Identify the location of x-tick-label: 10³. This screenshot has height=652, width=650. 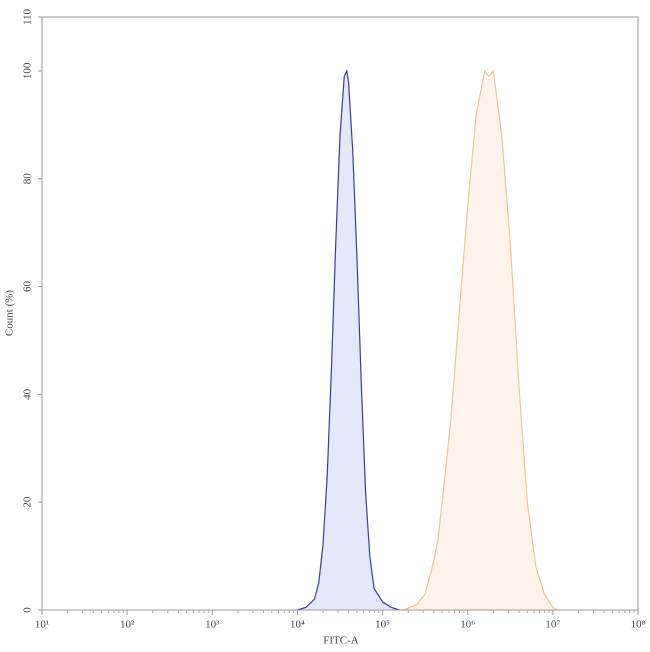
(212, 625).